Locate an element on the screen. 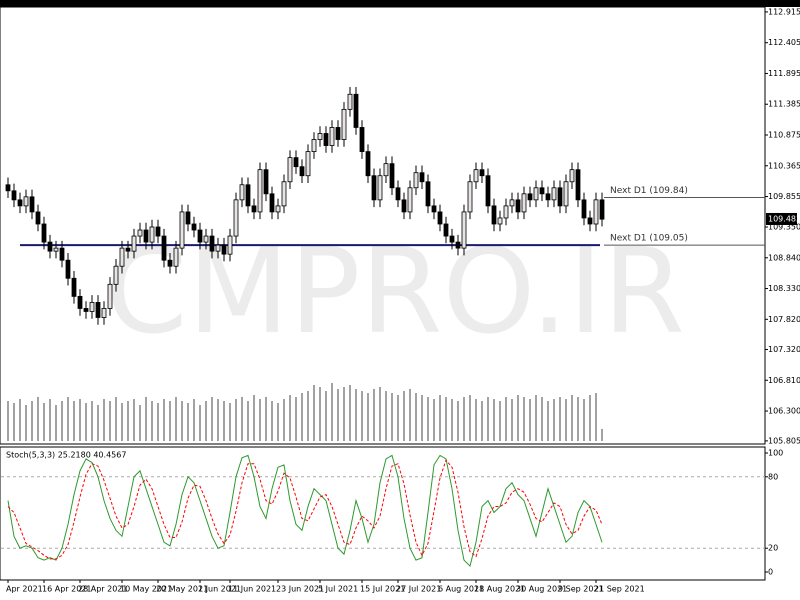 This screenshot has height=600, width=800. y-tick-label: 106.300 is located at coordinates (784, 411).